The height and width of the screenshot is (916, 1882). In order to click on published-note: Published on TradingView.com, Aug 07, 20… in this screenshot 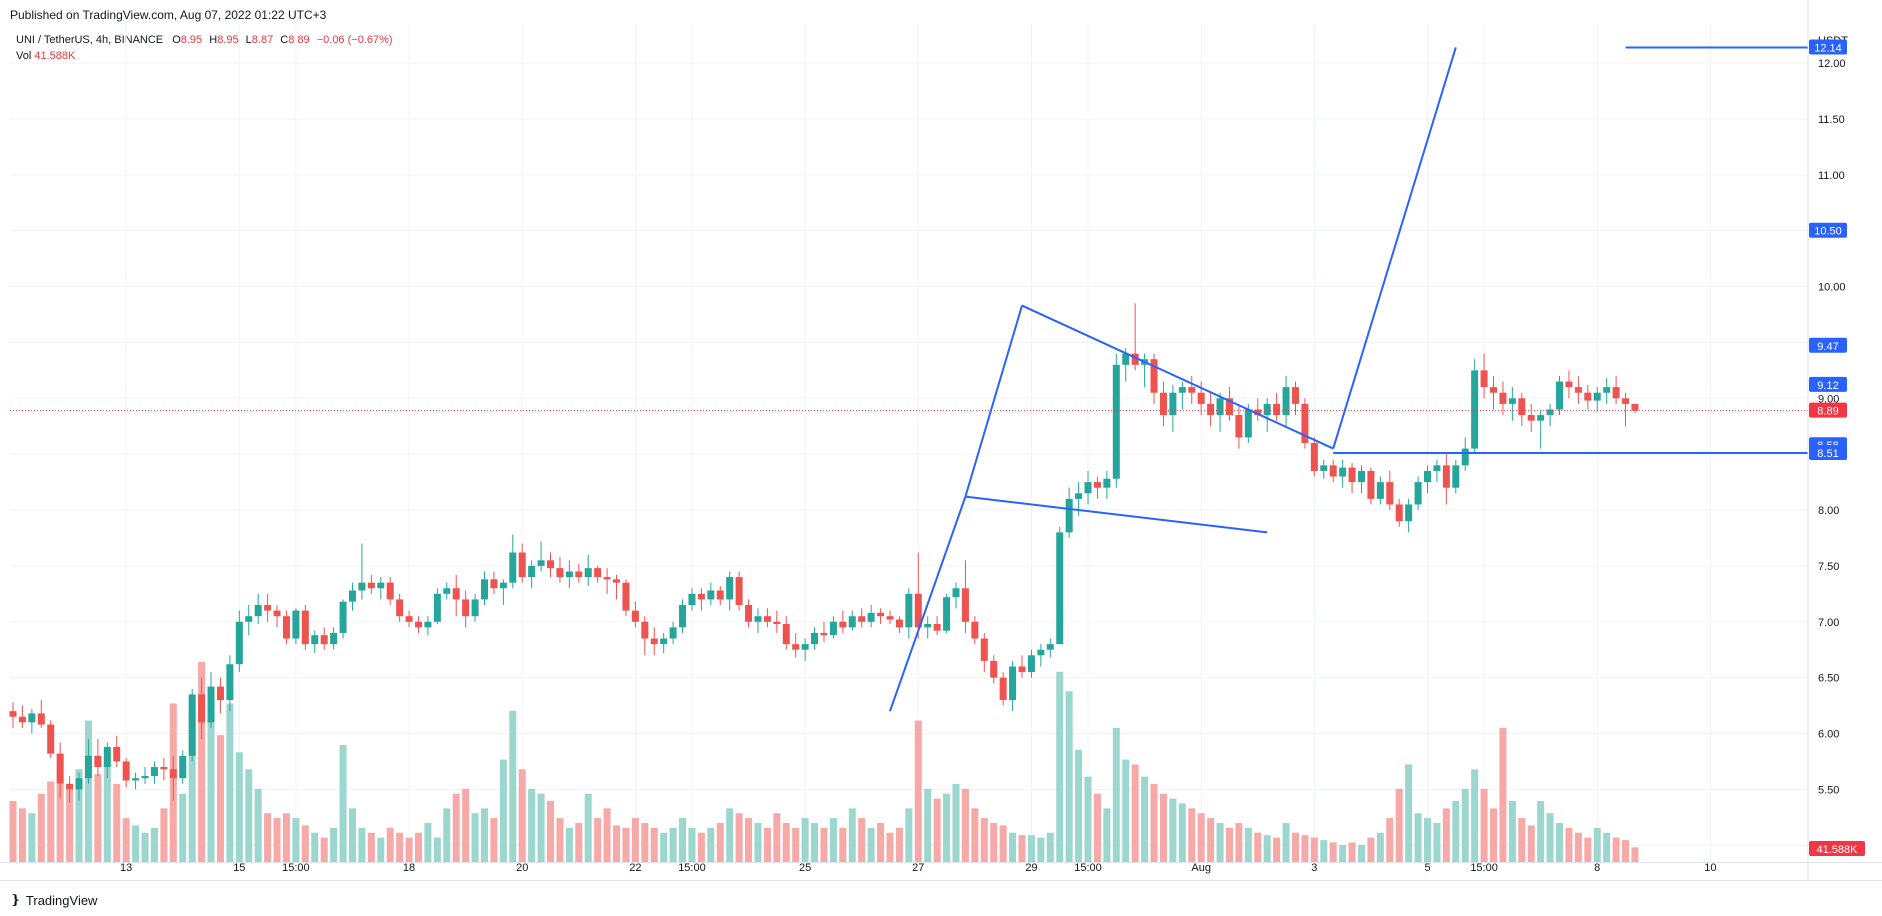, I will do `click(168, 15)`.